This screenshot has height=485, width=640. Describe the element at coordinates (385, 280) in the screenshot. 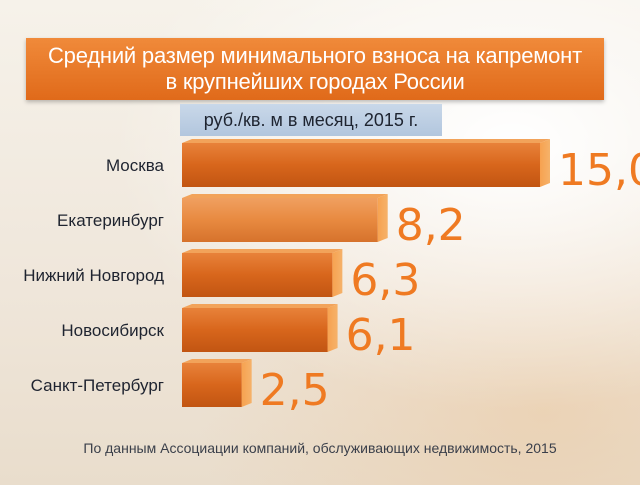

I see `value-label: 6,3` at that location.